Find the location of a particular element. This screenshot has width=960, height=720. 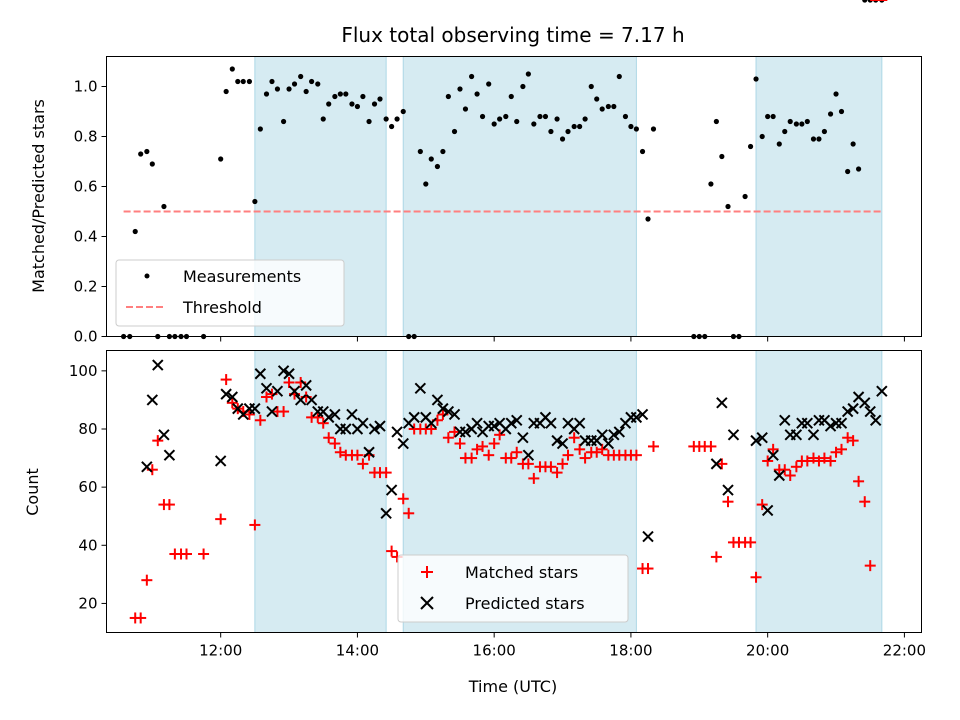

x-tick-label: 18:00 is located at coordinates (630, 651).